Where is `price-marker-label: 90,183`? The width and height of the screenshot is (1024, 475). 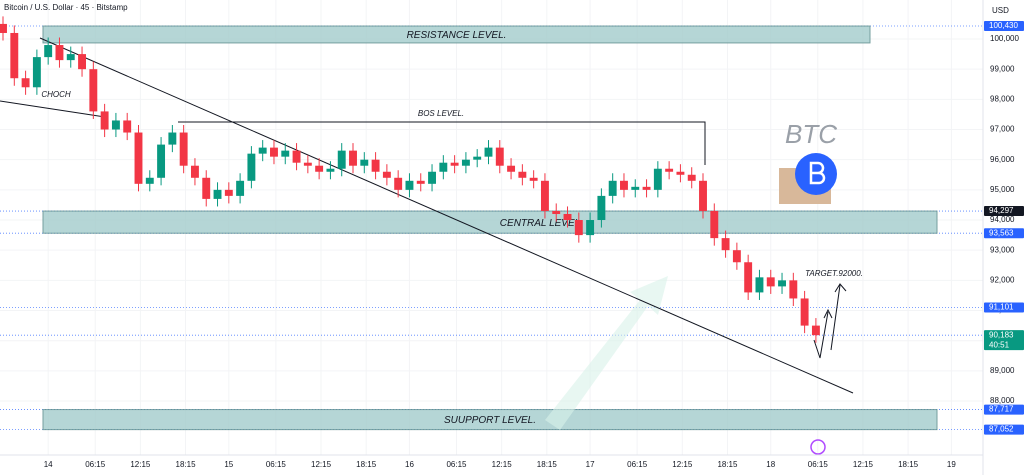 price-marker-label: 90,183 is located at coordinates (1001, 334).